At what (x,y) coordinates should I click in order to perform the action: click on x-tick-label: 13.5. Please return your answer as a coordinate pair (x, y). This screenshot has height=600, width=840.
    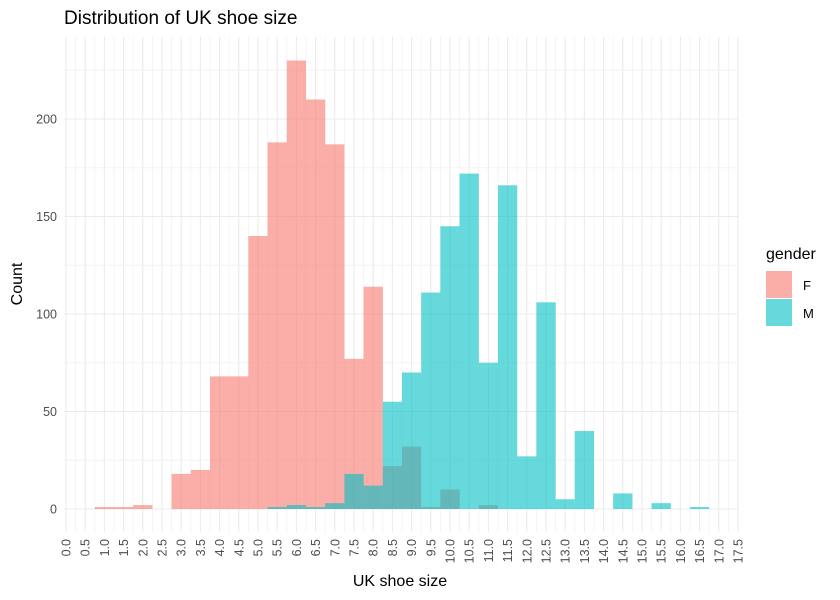
    Looking at the image, I should click on (585, 551).